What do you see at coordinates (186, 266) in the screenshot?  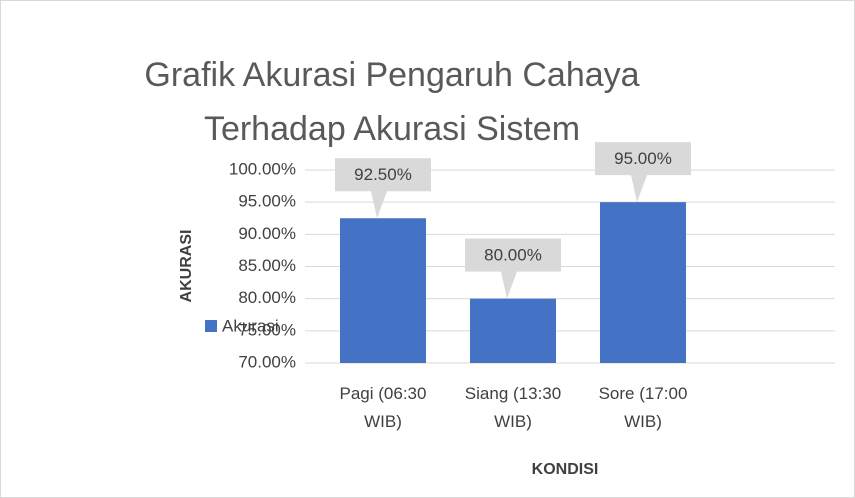 I see `y-axis-title: AKURASI` at bounding box center [186, 266].